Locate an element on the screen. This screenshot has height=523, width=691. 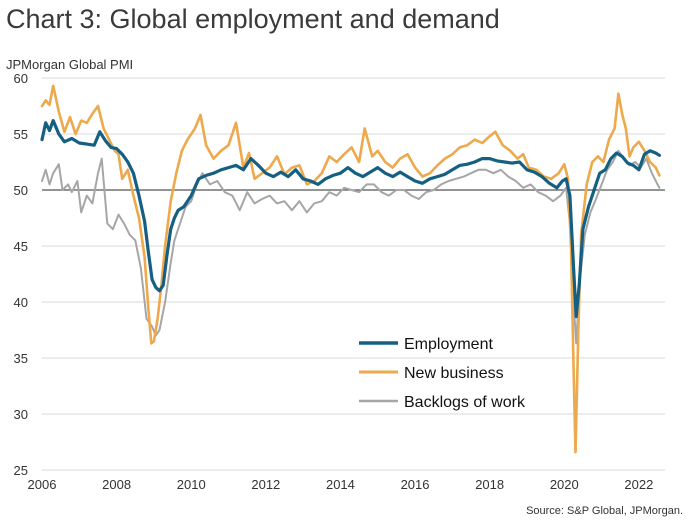
y-tick-label: 30 is located at coordinates (21, 414).